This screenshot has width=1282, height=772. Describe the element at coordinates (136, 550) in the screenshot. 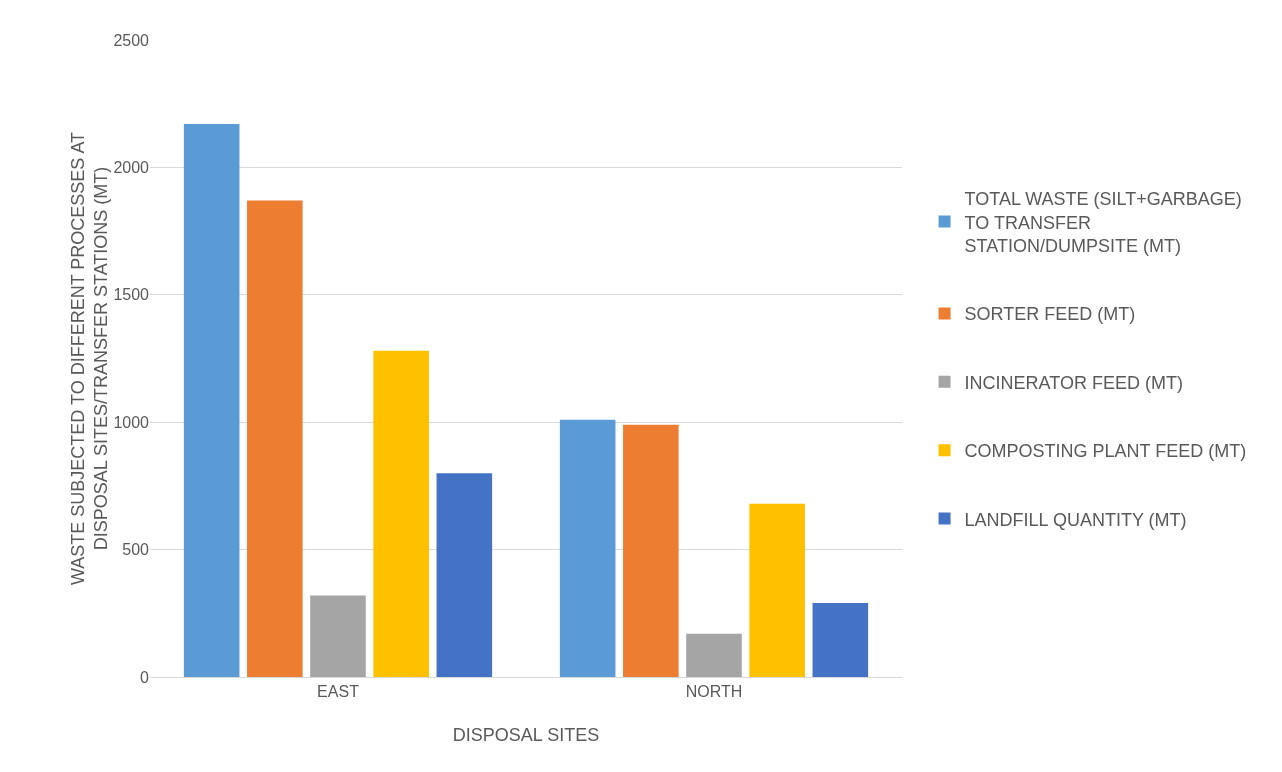

I see `y-tick-label: 500` at that location.